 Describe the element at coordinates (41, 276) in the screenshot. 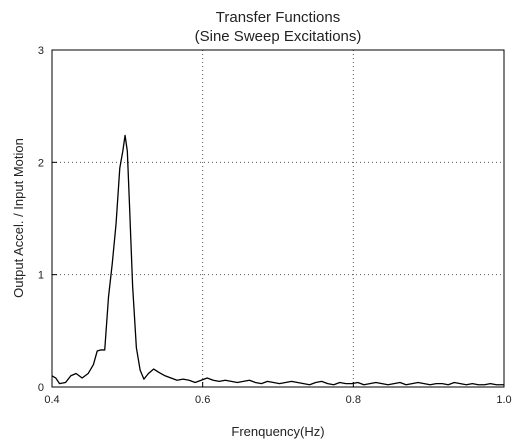

I see `y-tick-label: 1` at that location.